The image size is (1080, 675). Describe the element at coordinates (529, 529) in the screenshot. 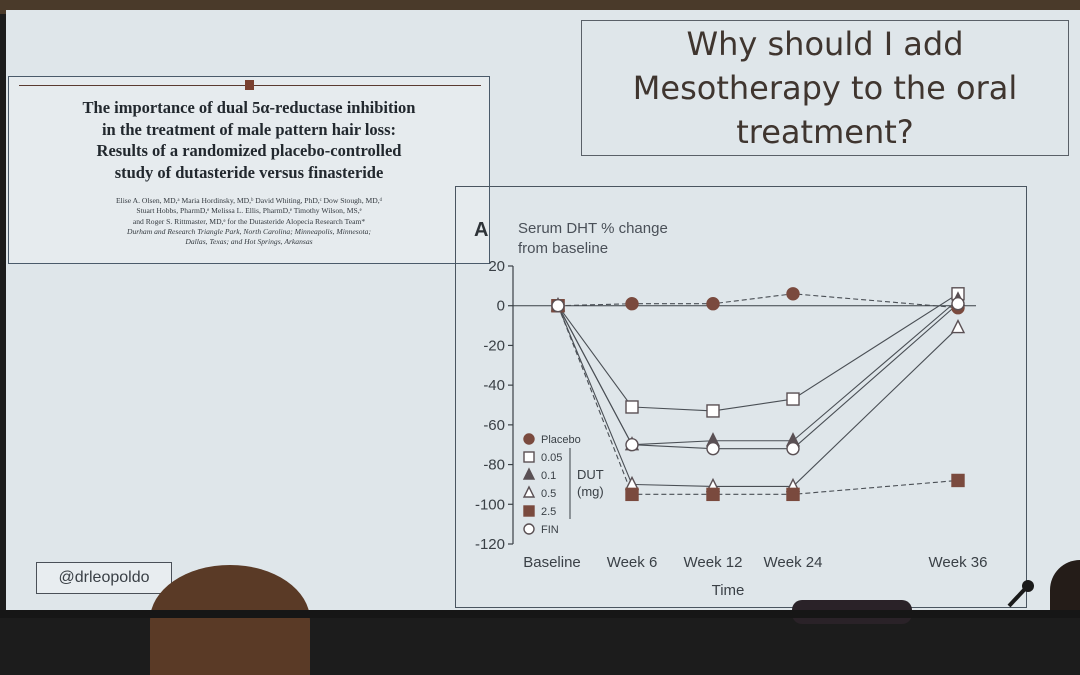

I see `legend-marker-fin` at that location.